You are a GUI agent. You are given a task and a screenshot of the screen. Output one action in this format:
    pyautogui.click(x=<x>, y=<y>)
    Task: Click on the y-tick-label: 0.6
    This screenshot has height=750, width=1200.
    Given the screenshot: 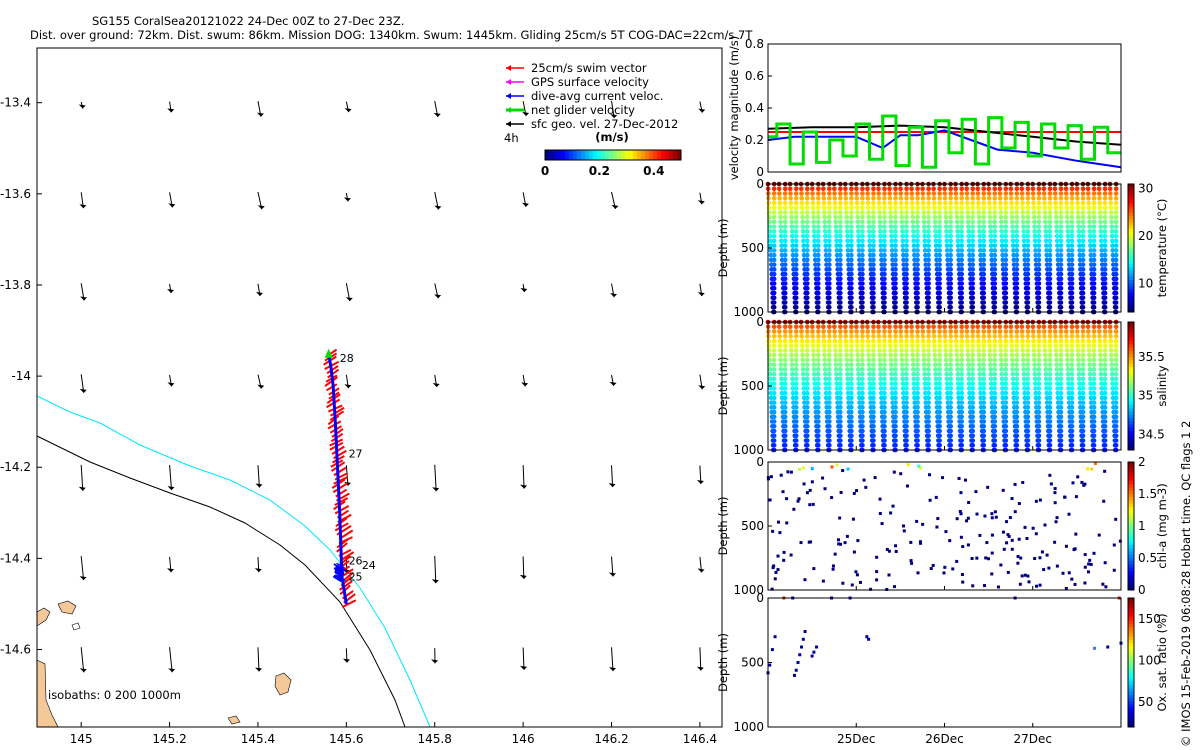 What is the action you would take?
    pyautogui.click(x=754, y=76)
    